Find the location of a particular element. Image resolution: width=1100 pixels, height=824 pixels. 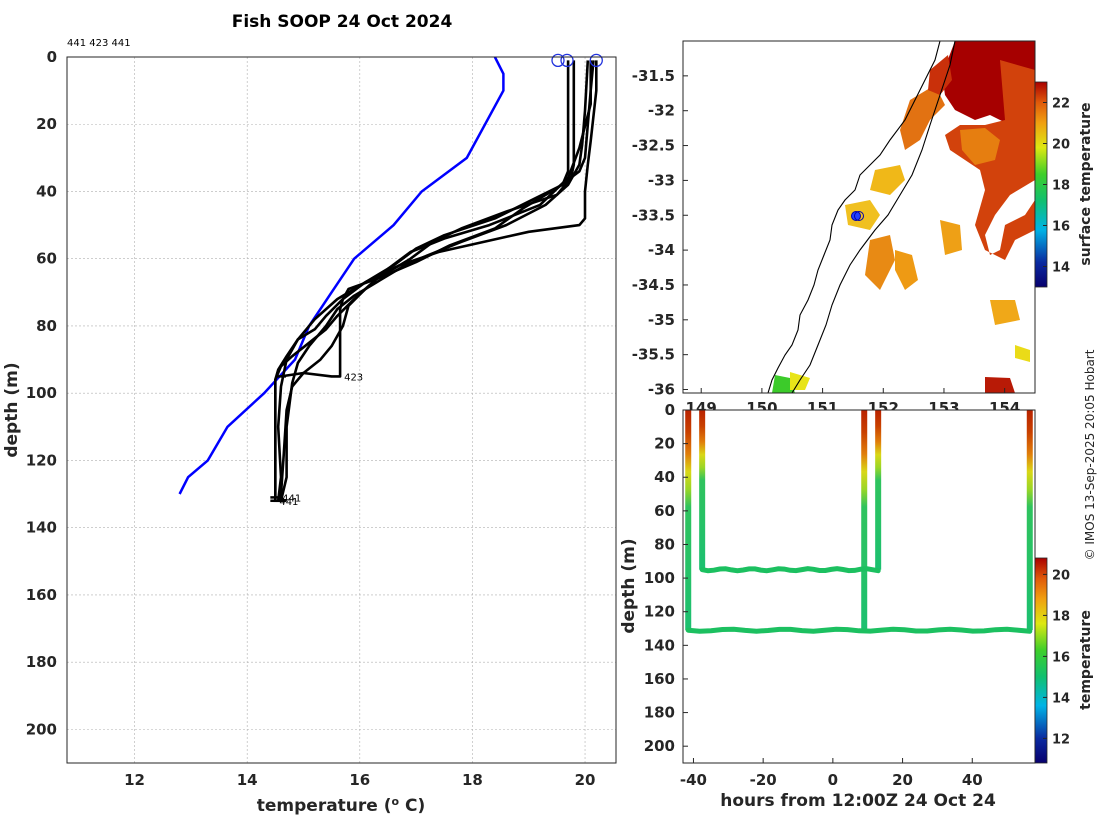

map-y-tick-label: -31.5 is located at coordinates (653, 76).